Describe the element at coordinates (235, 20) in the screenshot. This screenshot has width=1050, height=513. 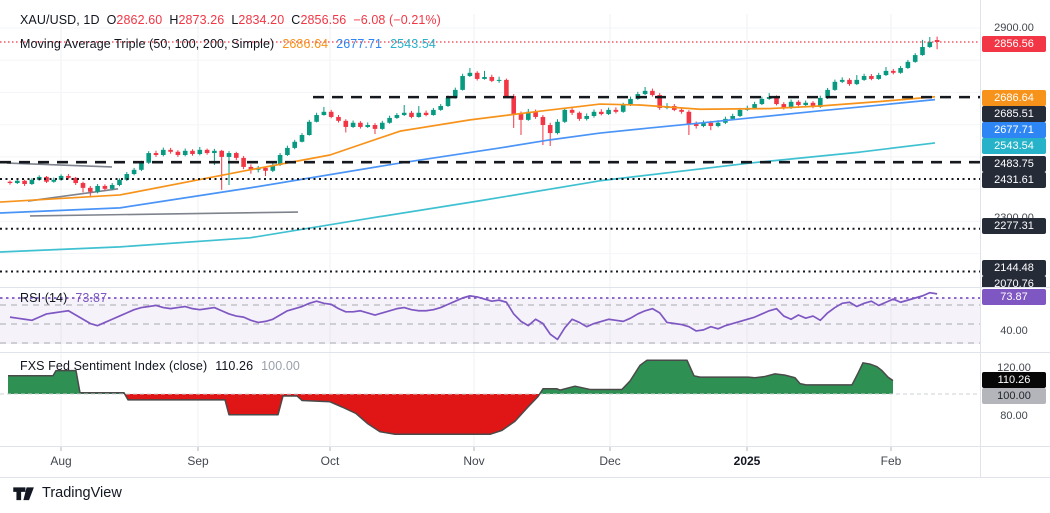
I see `low-label: L` at that location.